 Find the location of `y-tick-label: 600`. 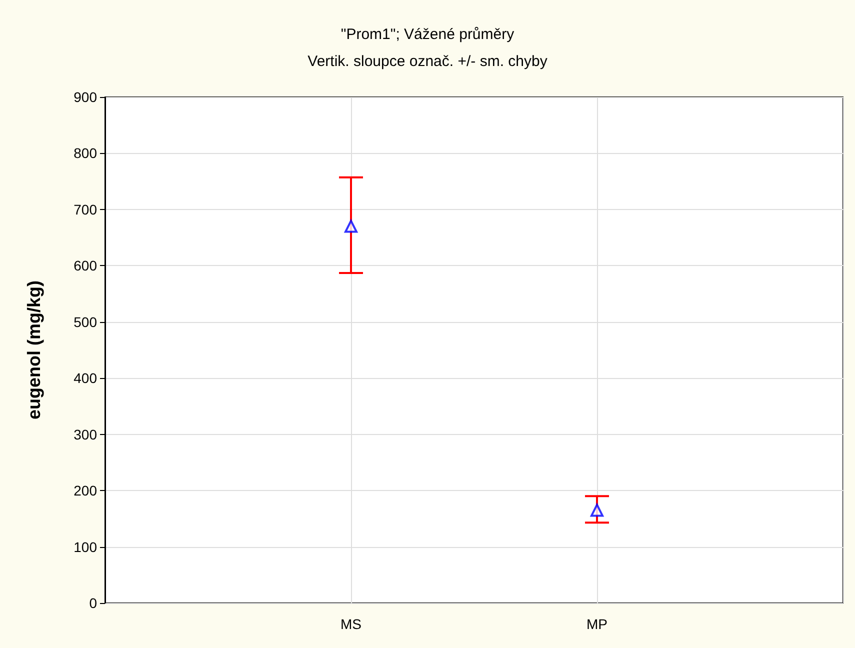

y-tick-label: 600 is located at coordinates (86, 266).